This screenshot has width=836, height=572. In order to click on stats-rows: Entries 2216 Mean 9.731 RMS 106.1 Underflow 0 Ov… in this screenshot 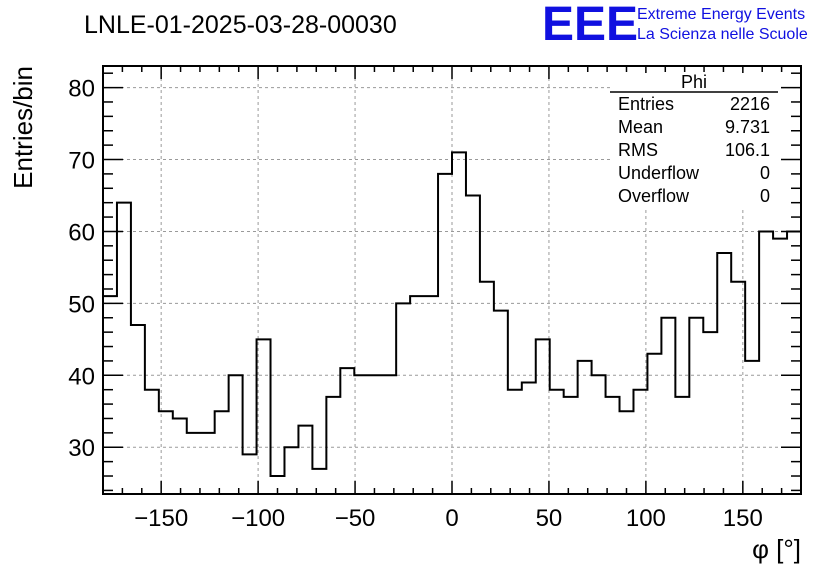, I will do `click(694, 150)`.